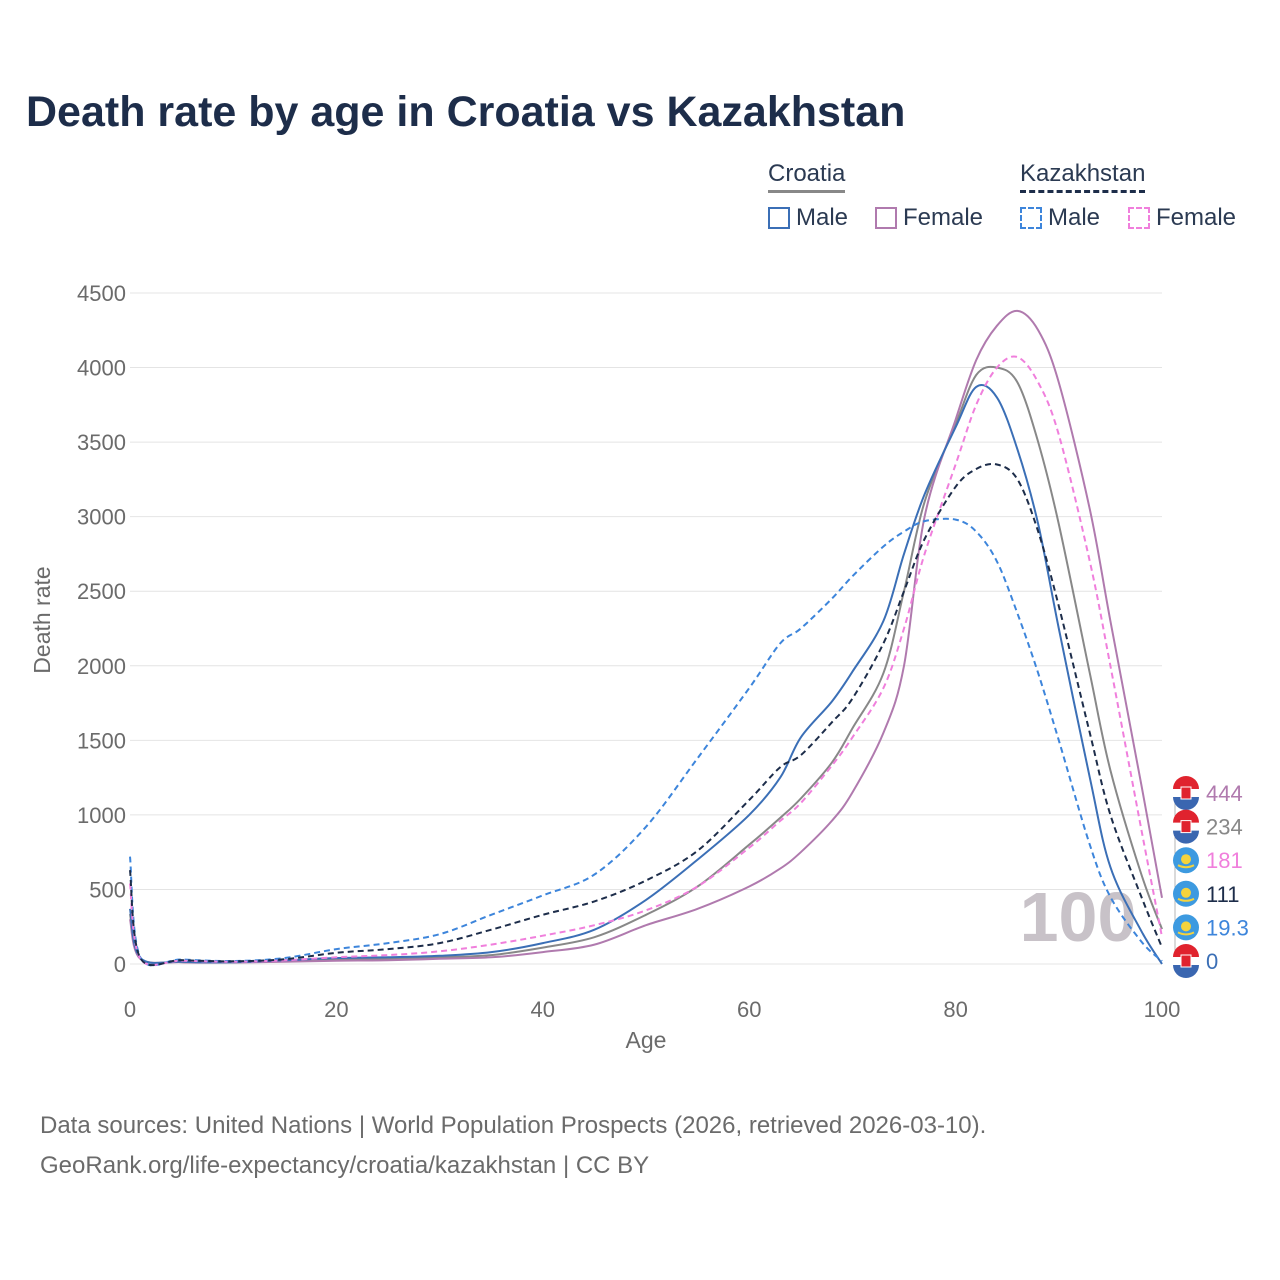 This screenshot has width=1280, height=1280. What do you see at coordinates (101, 591) in the screenshot?
I see `y-tick-label: 2500` at bounding box center [101, 591].